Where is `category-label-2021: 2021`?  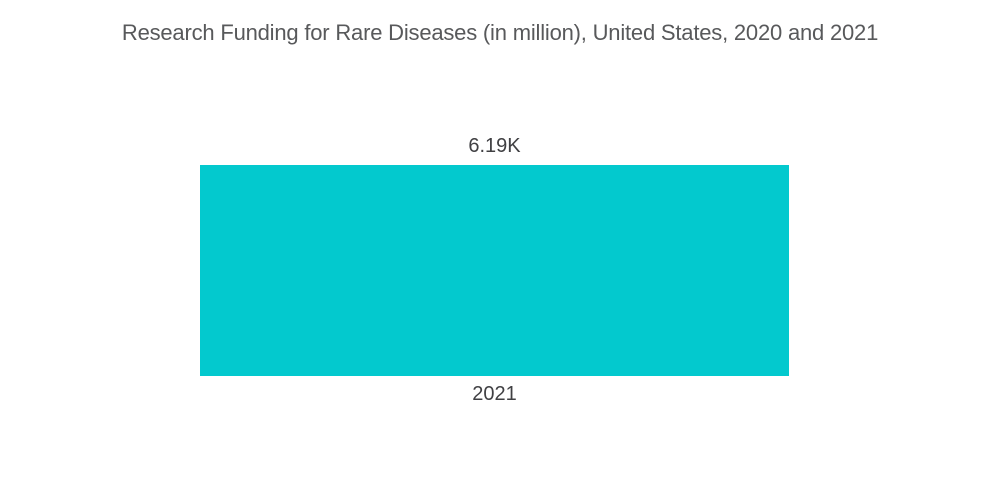
category-label-2021: 2021 is located at coordinates (494, 394).